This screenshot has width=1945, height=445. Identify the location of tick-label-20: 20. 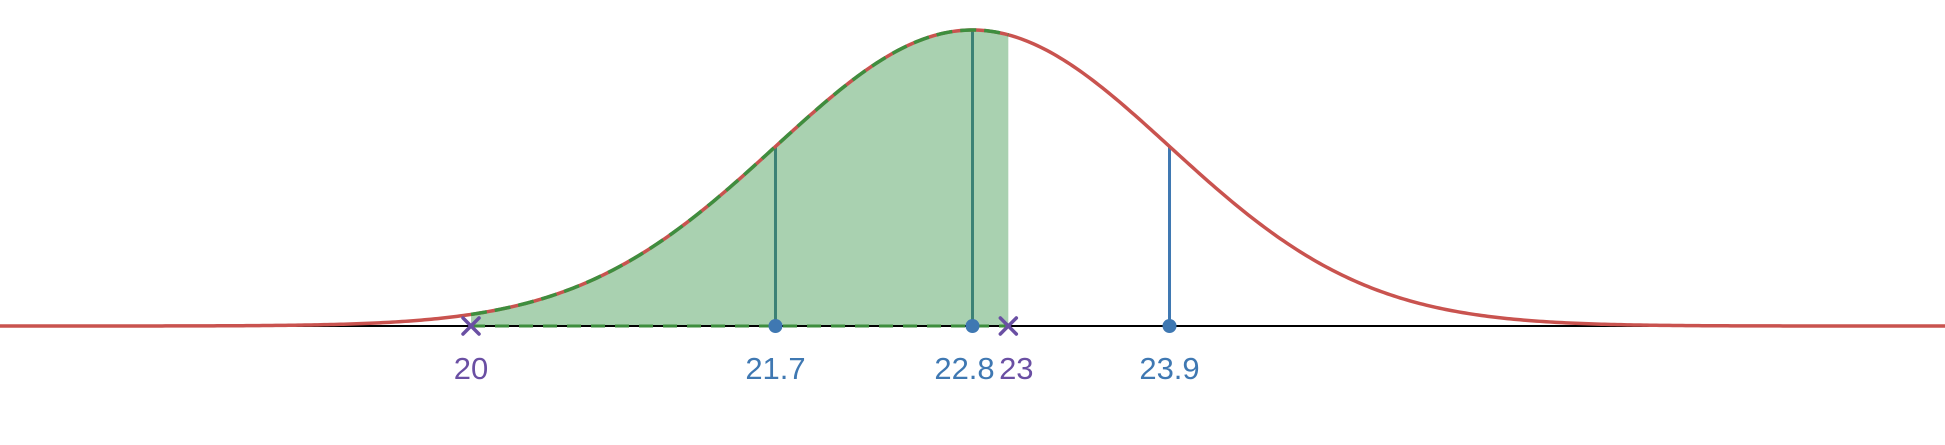
(471, 368).